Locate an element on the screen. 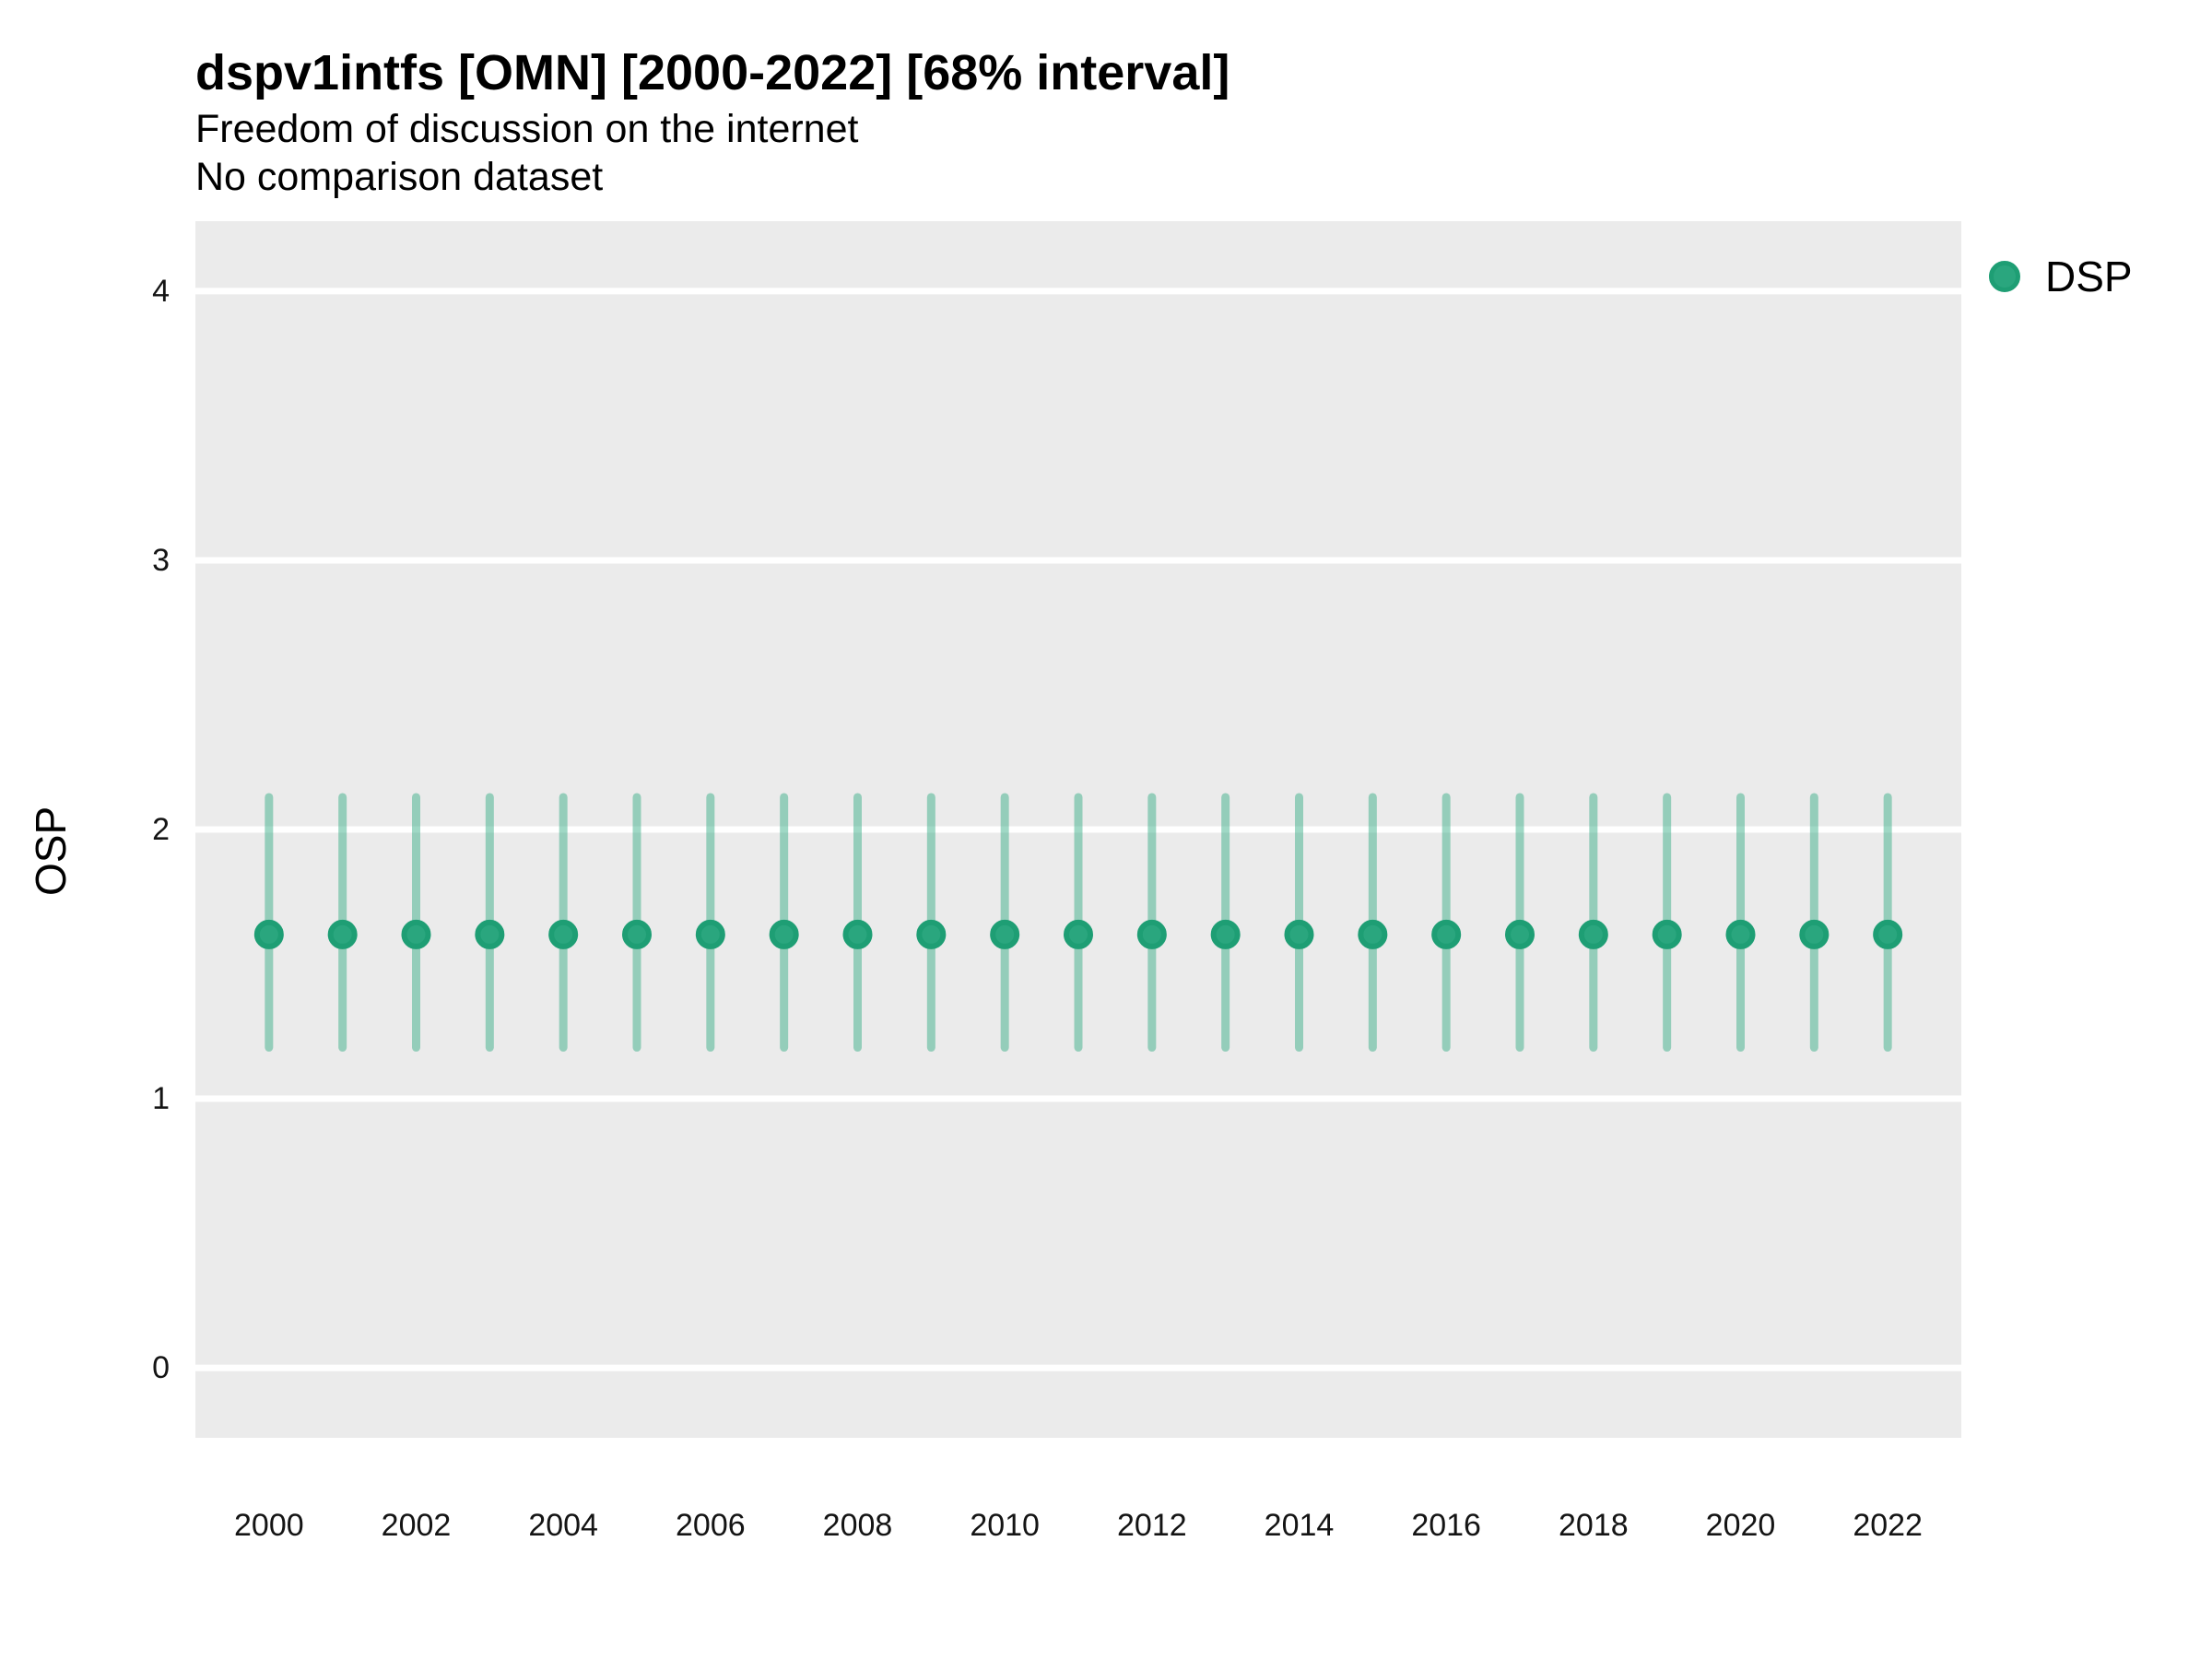  legend-label: DSP is located at coordinates (2089, 276).